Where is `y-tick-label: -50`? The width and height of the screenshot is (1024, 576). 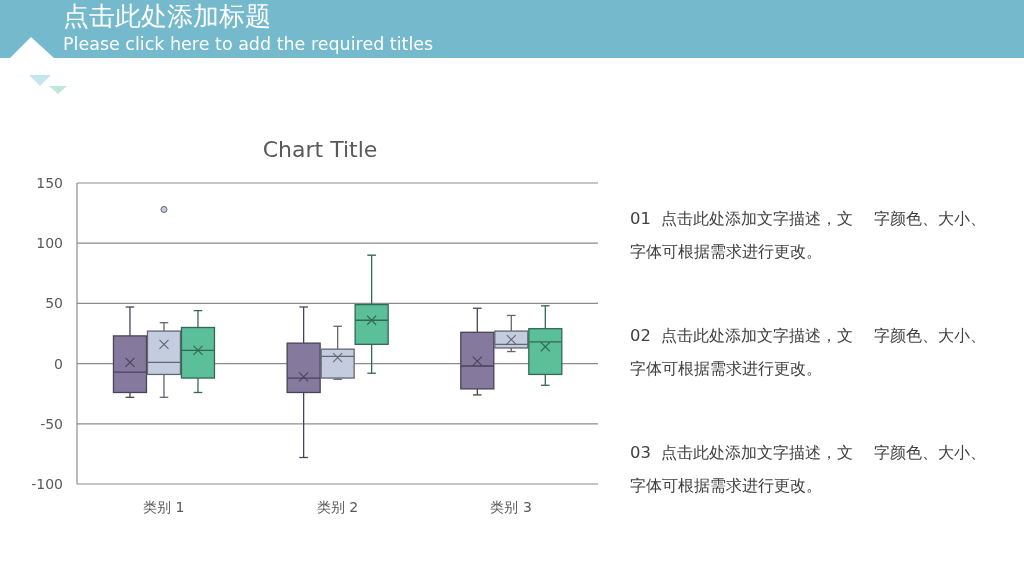
y-tick-label: -50 is located at coordinates (51, 423).